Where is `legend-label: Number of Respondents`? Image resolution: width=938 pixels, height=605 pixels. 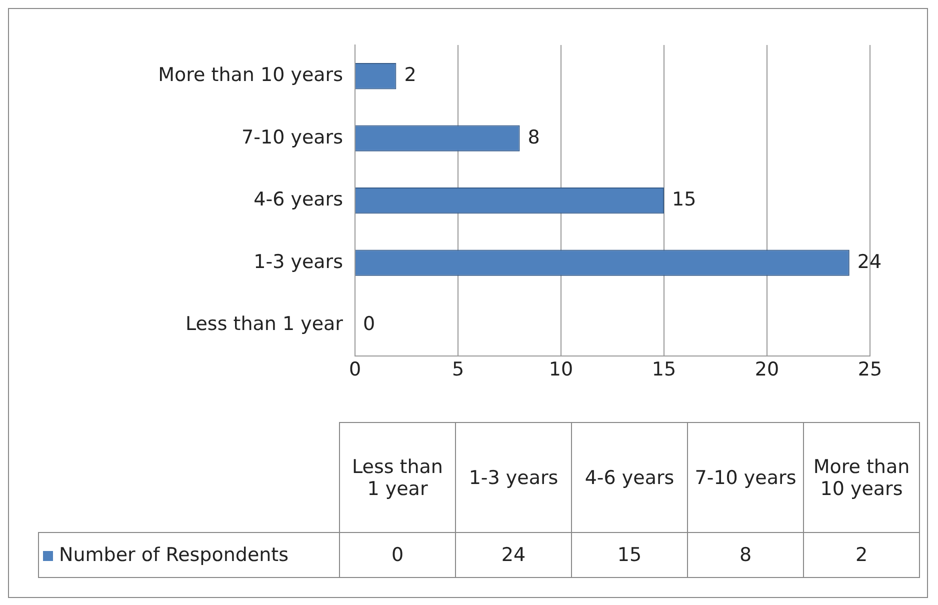
legend-label: Number of Respondents is located at coordinates (189, 555).